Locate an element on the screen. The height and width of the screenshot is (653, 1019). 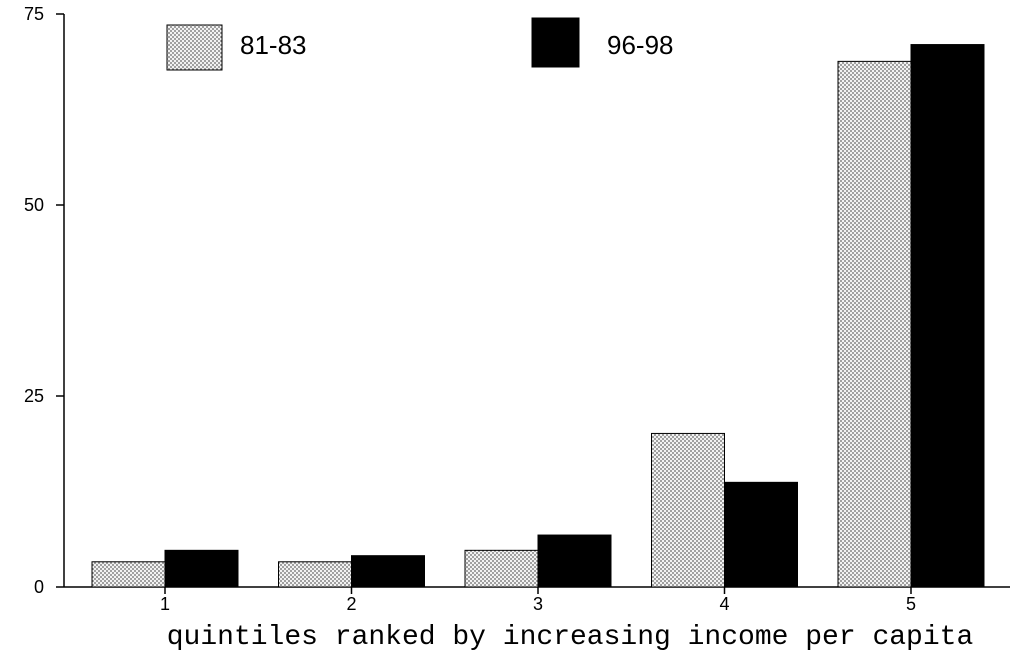
x-tick-label: 2 is located at coordinates (351, 604).